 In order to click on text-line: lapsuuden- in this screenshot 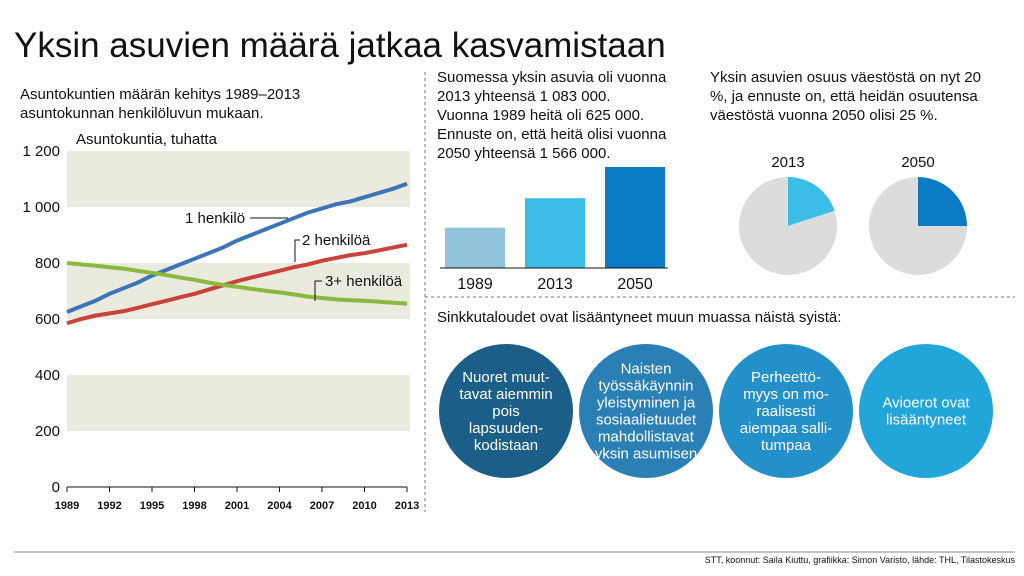, I will do `click(506, 428)`.